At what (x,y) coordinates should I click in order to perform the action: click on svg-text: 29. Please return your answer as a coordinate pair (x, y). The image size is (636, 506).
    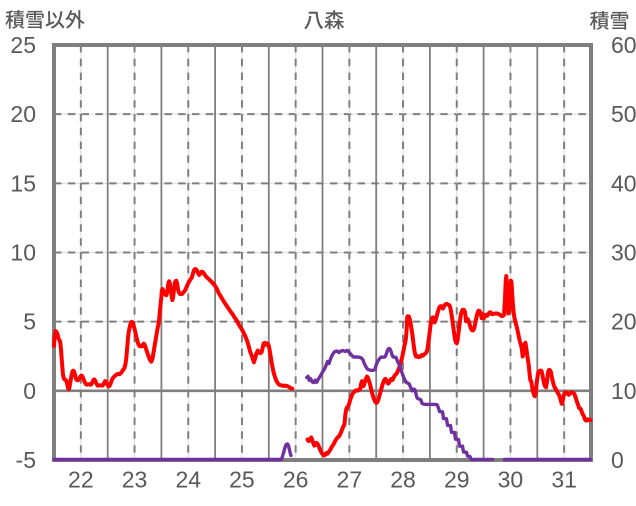
    Looking at the image, I should click on (457, 480).